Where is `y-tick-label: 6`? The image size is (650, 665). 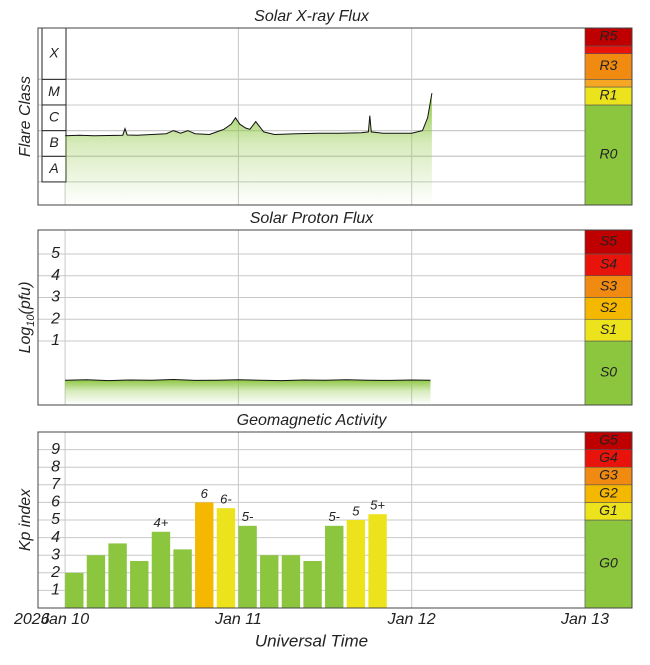 y-tick-label: 6 is located at coordinates (55, 502).